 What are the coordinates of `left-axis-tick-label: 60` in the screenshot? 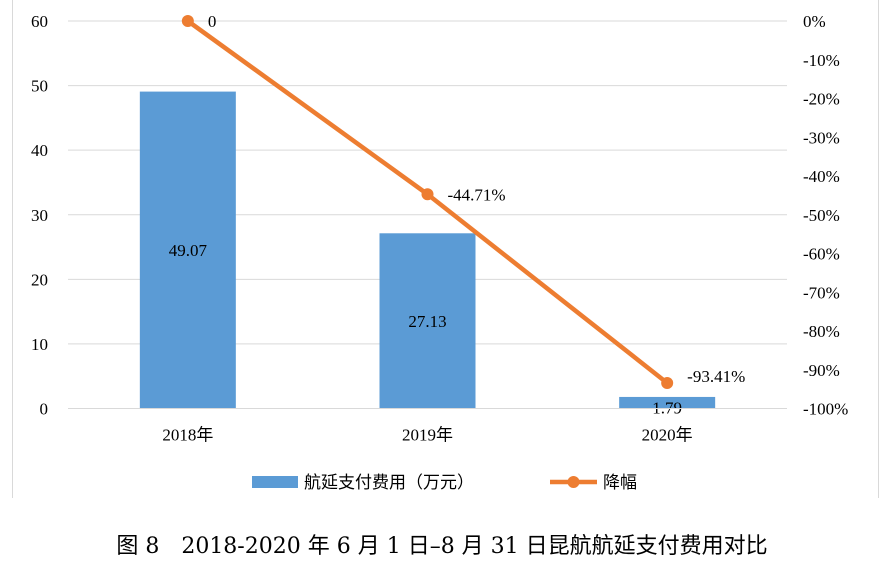 It's located at (39, 21).